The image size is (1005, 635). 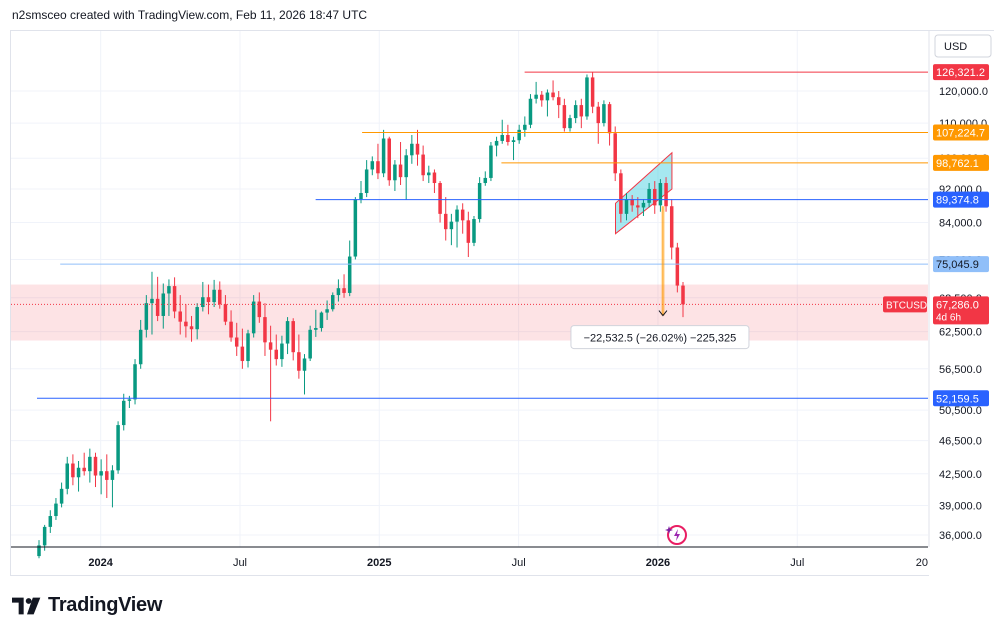 What do you see at coordinates (469, 312) in the screenshot?
I see `support-zone` at bounding box center [469, 312].